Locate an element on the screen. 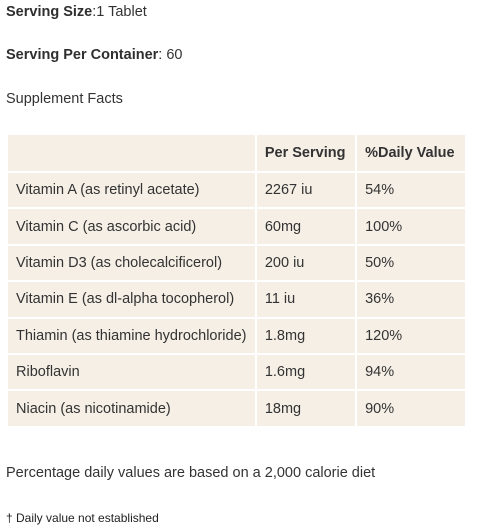 The width and height of the screenshot is (480, 531). daily-value: 36% is located at coordinates (411, 299).